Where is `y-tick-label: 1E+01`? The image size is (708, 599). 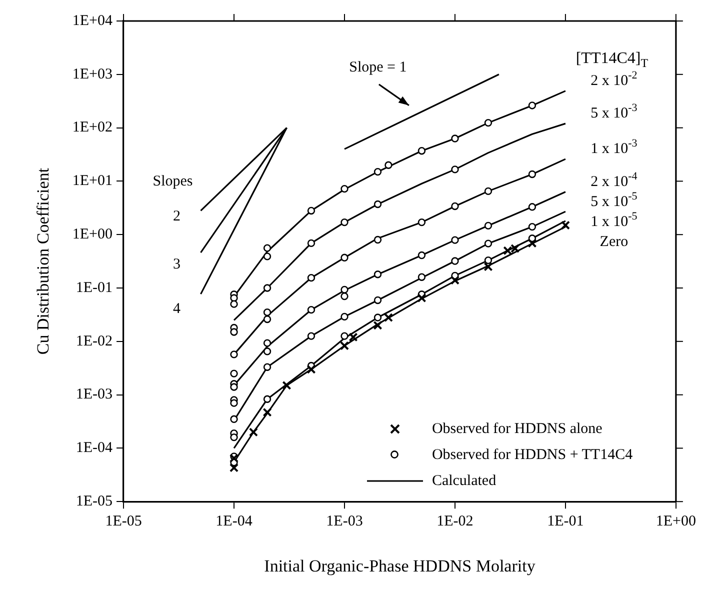
y-tick-label: 1E+01 is located at coordinates (92, 181).